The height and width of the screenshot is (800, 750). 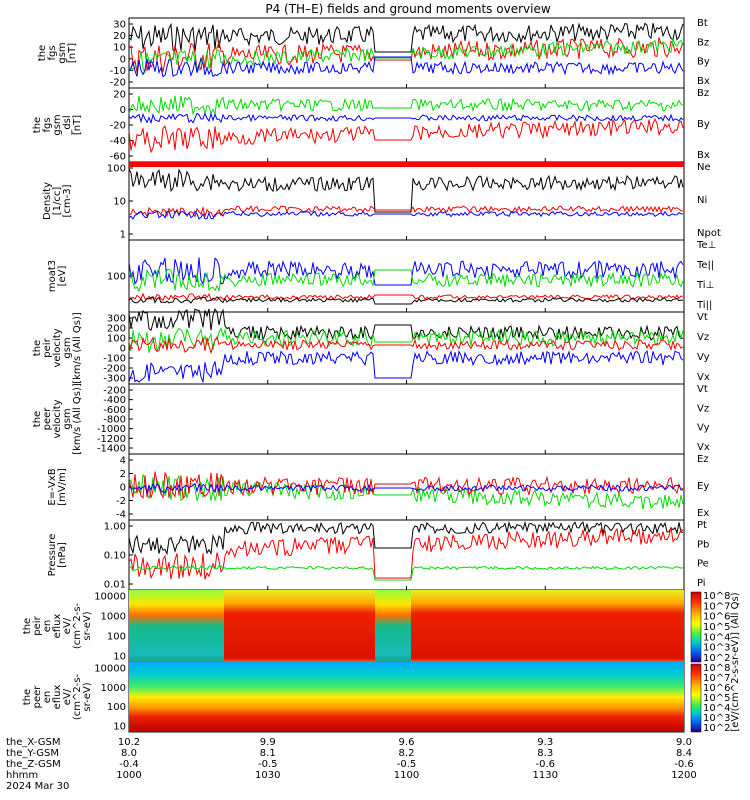 I want to click on y-axis-label: [nT], so click(x=77, y=125).